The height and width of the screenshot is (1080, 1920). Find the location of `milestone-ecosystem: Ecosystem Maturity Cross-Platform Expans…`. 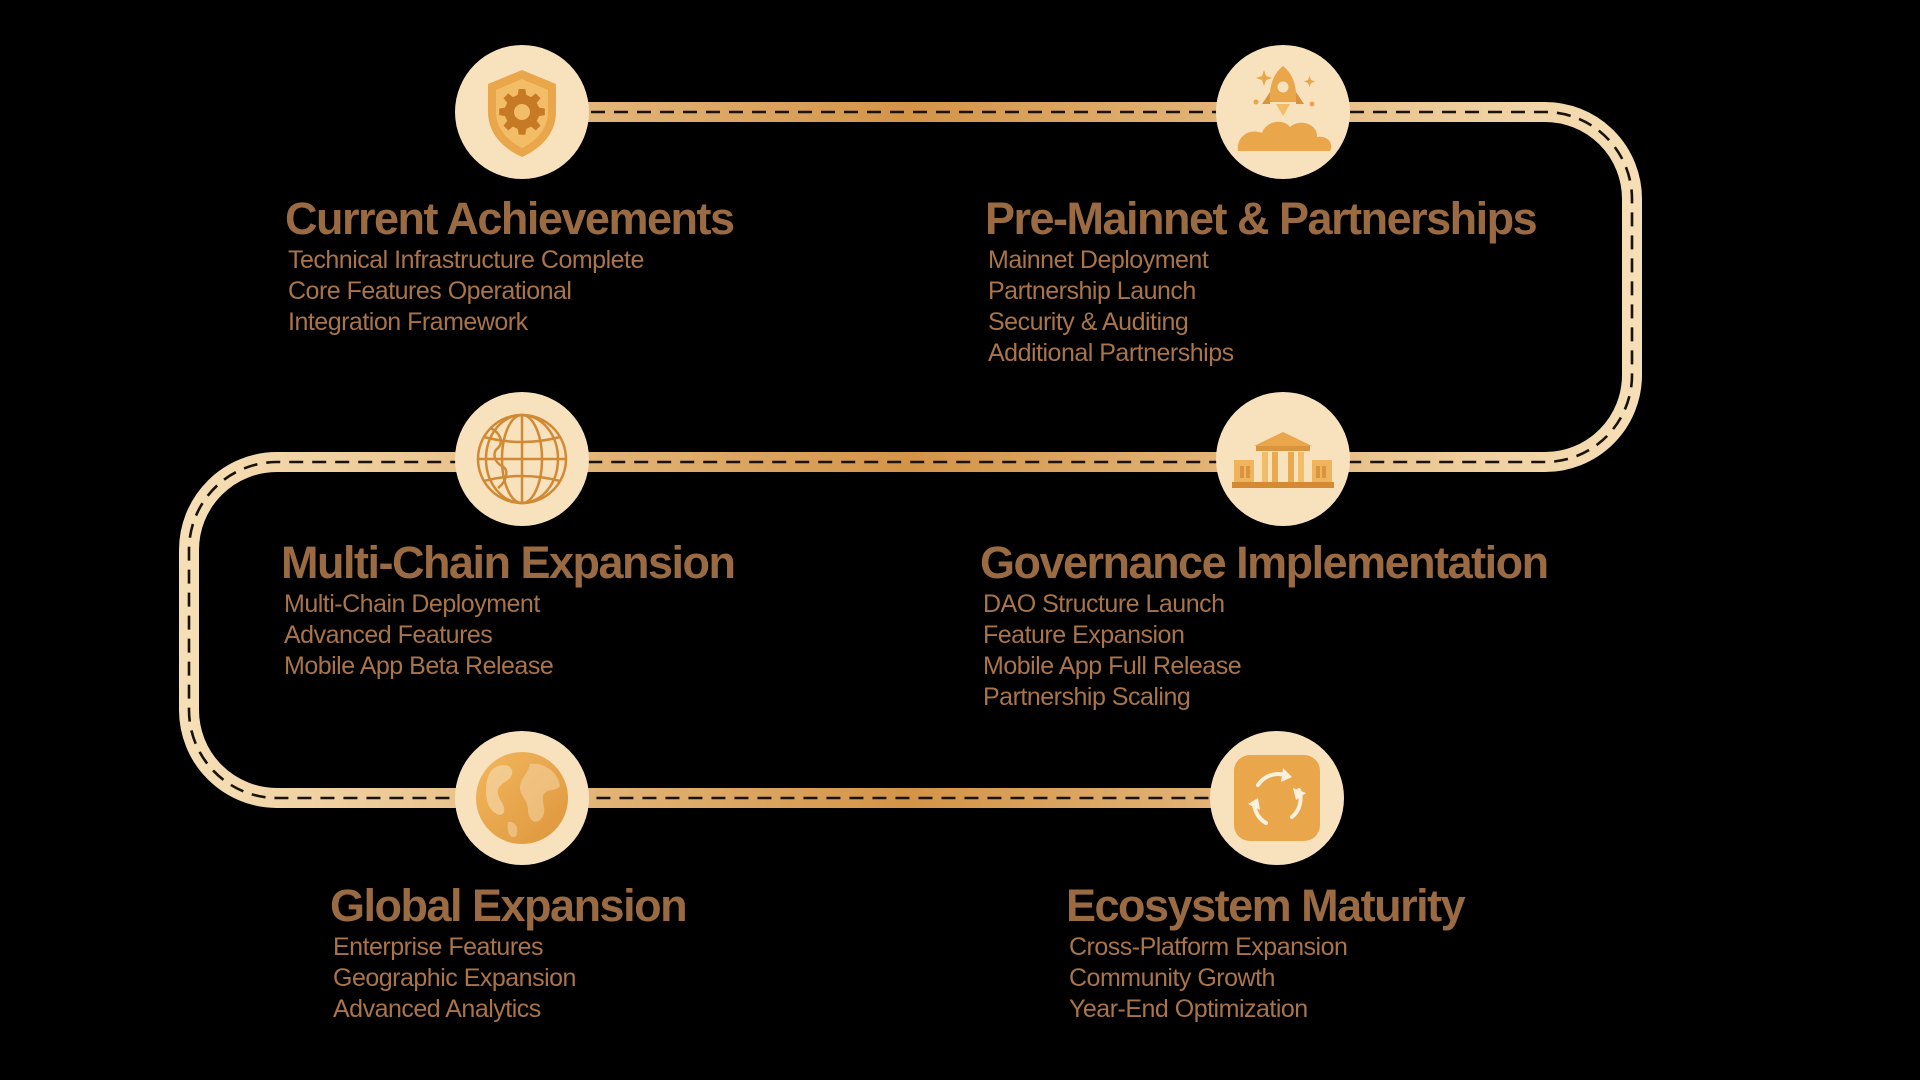

milestone-ecosystem: Ecosystem Maturity Cross-Platform Expans… is located at coordinates (1266, 952).